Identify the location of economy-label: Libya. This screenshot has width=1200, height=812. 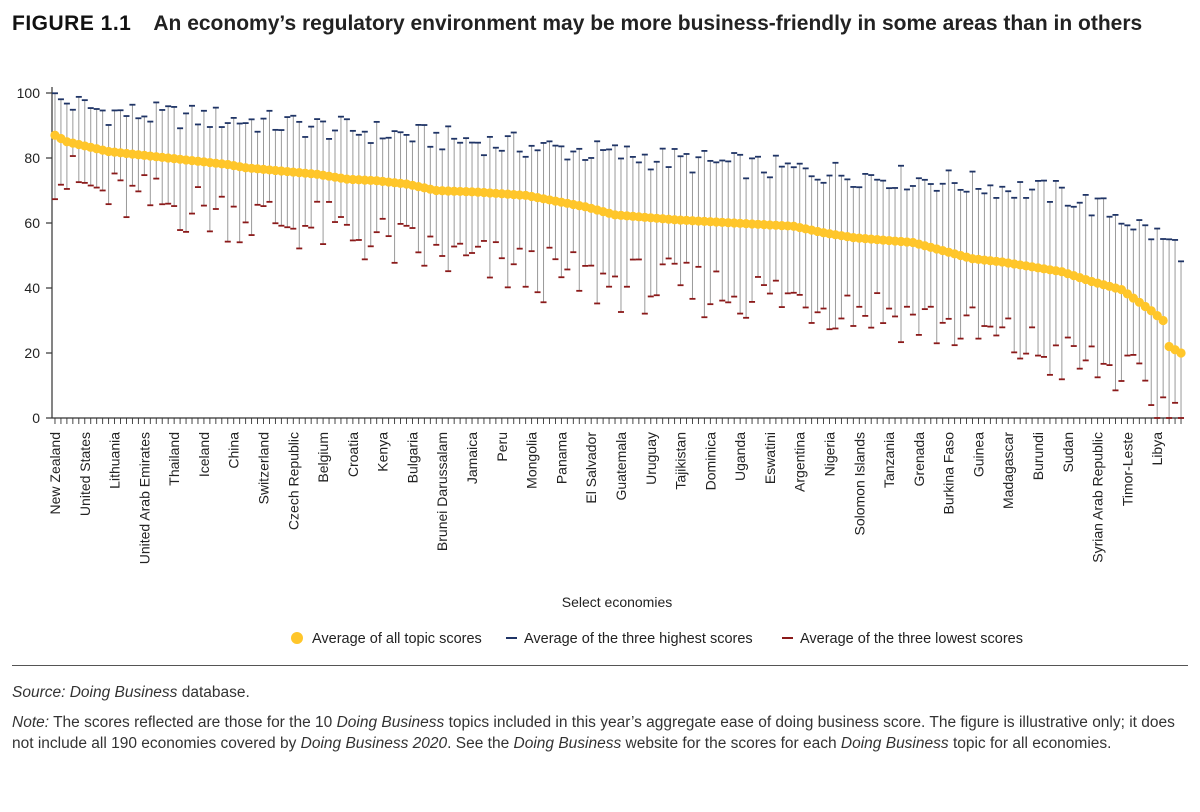
(1157, 449).